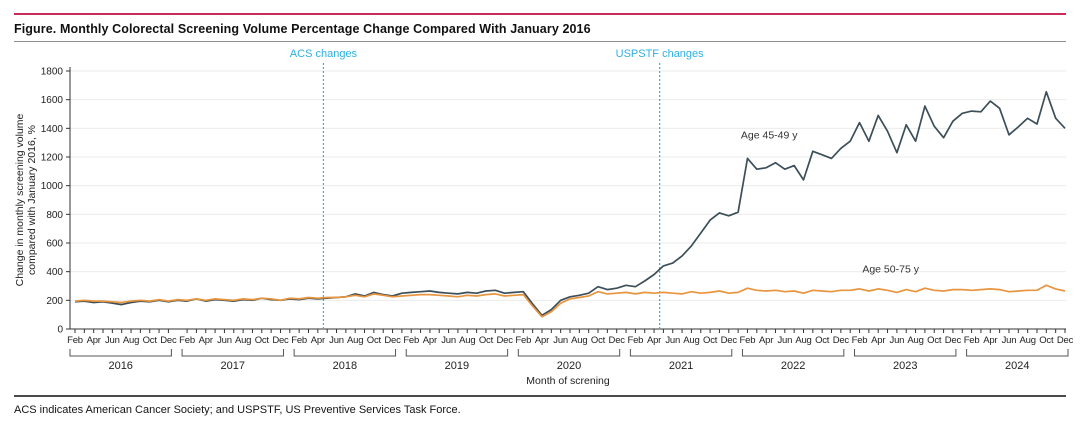 The image size is (1080, 440). Describe the element at coordinates (890, 269) in the screenshot. I see `series-label-age-50-75-y: Age 50-75 y` at that location.